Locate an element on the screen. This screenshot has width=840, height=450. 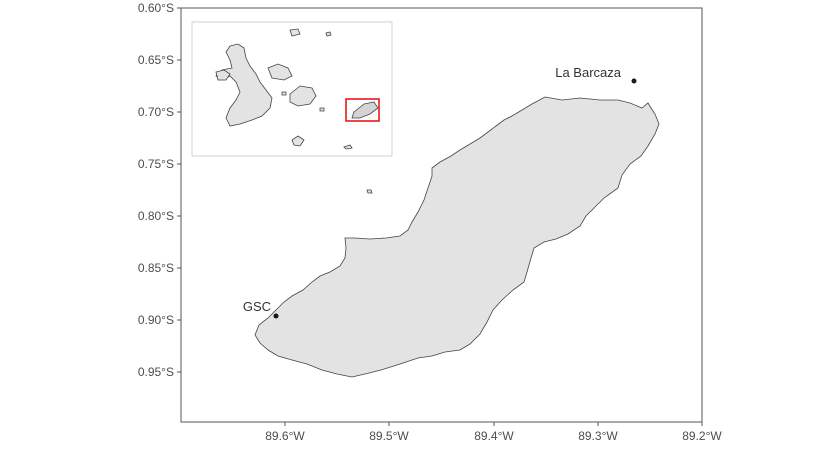
inset-island-pinta is located at coordinates (295, 32).